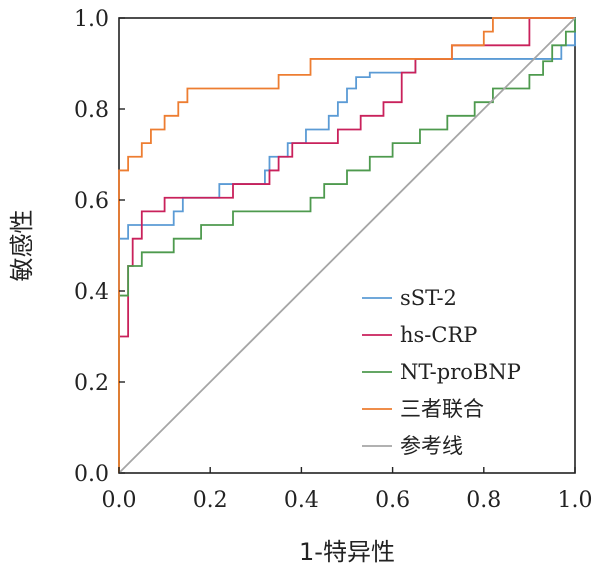  Describe the element at coordinates (347, 552) in the screenshot. I see `x-axis-title: 1-特异性` at that location.